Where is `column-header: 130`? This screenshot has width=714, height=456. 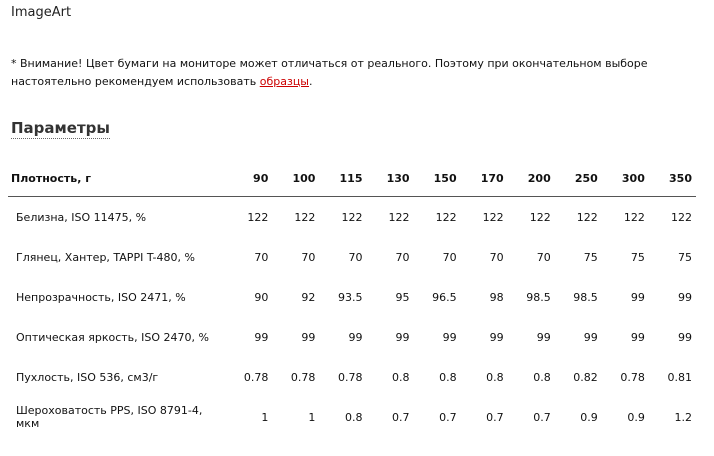
column-header: 130 is located at coordinates (386, 178).